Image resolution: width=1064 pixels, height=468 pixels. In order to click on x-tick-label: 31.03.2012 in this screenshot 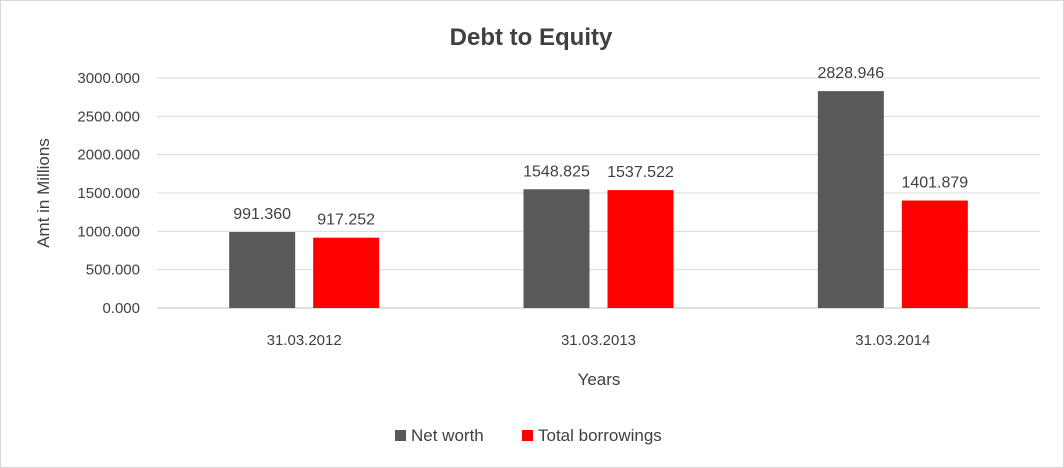, I will do `click(304, 340)`.